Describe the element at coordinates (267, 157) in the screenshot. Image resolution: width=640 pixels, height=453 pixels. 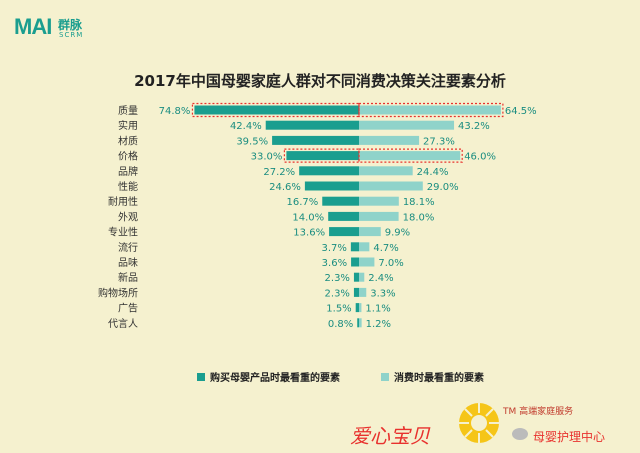
I see `value-label-left: 33.0%` at that location.